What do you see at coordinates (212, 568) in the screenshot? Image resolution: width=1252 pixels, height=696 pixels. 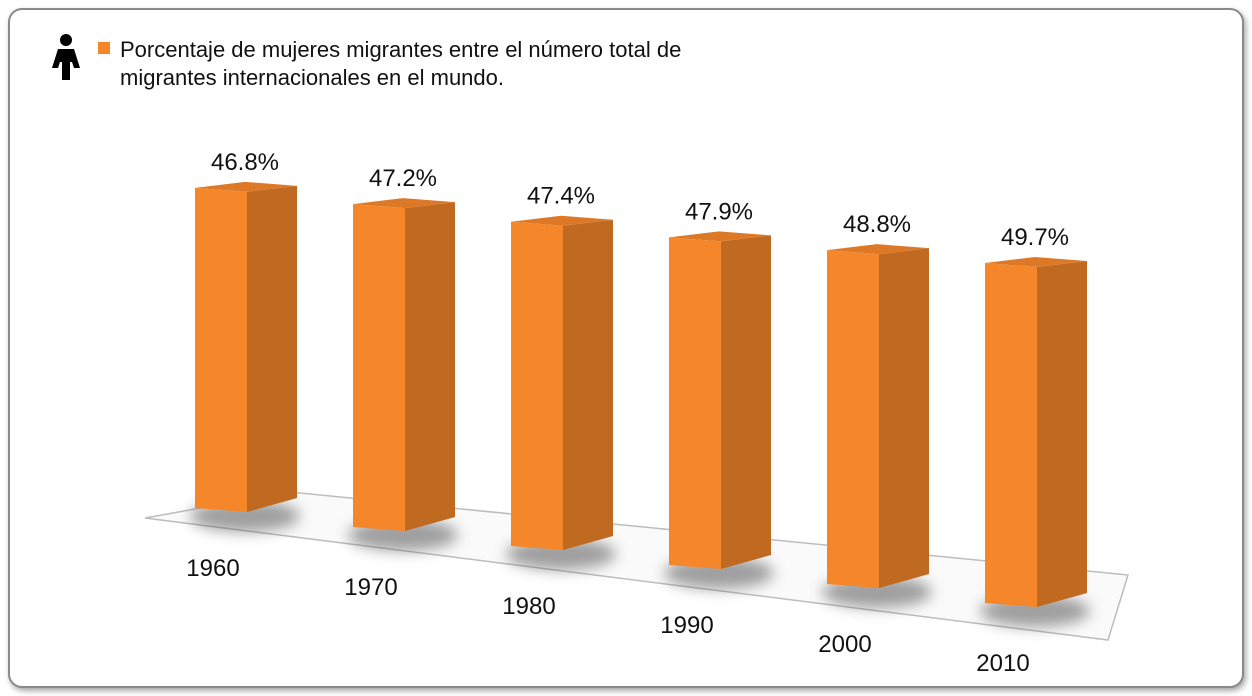 I see `x-tick-label: 1960` at bounding box center [212, 568].